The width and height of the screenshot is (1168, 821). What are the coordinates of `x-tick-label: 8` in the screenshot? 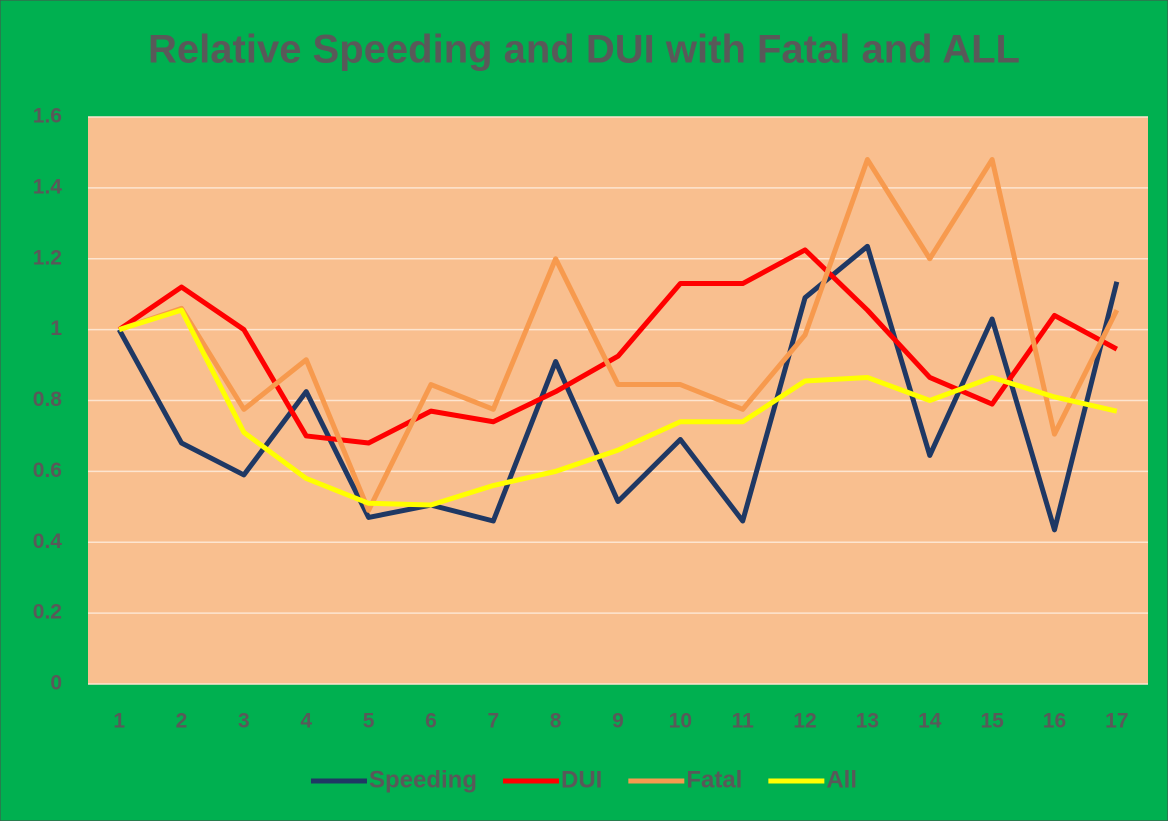 It's located at (556, 721).